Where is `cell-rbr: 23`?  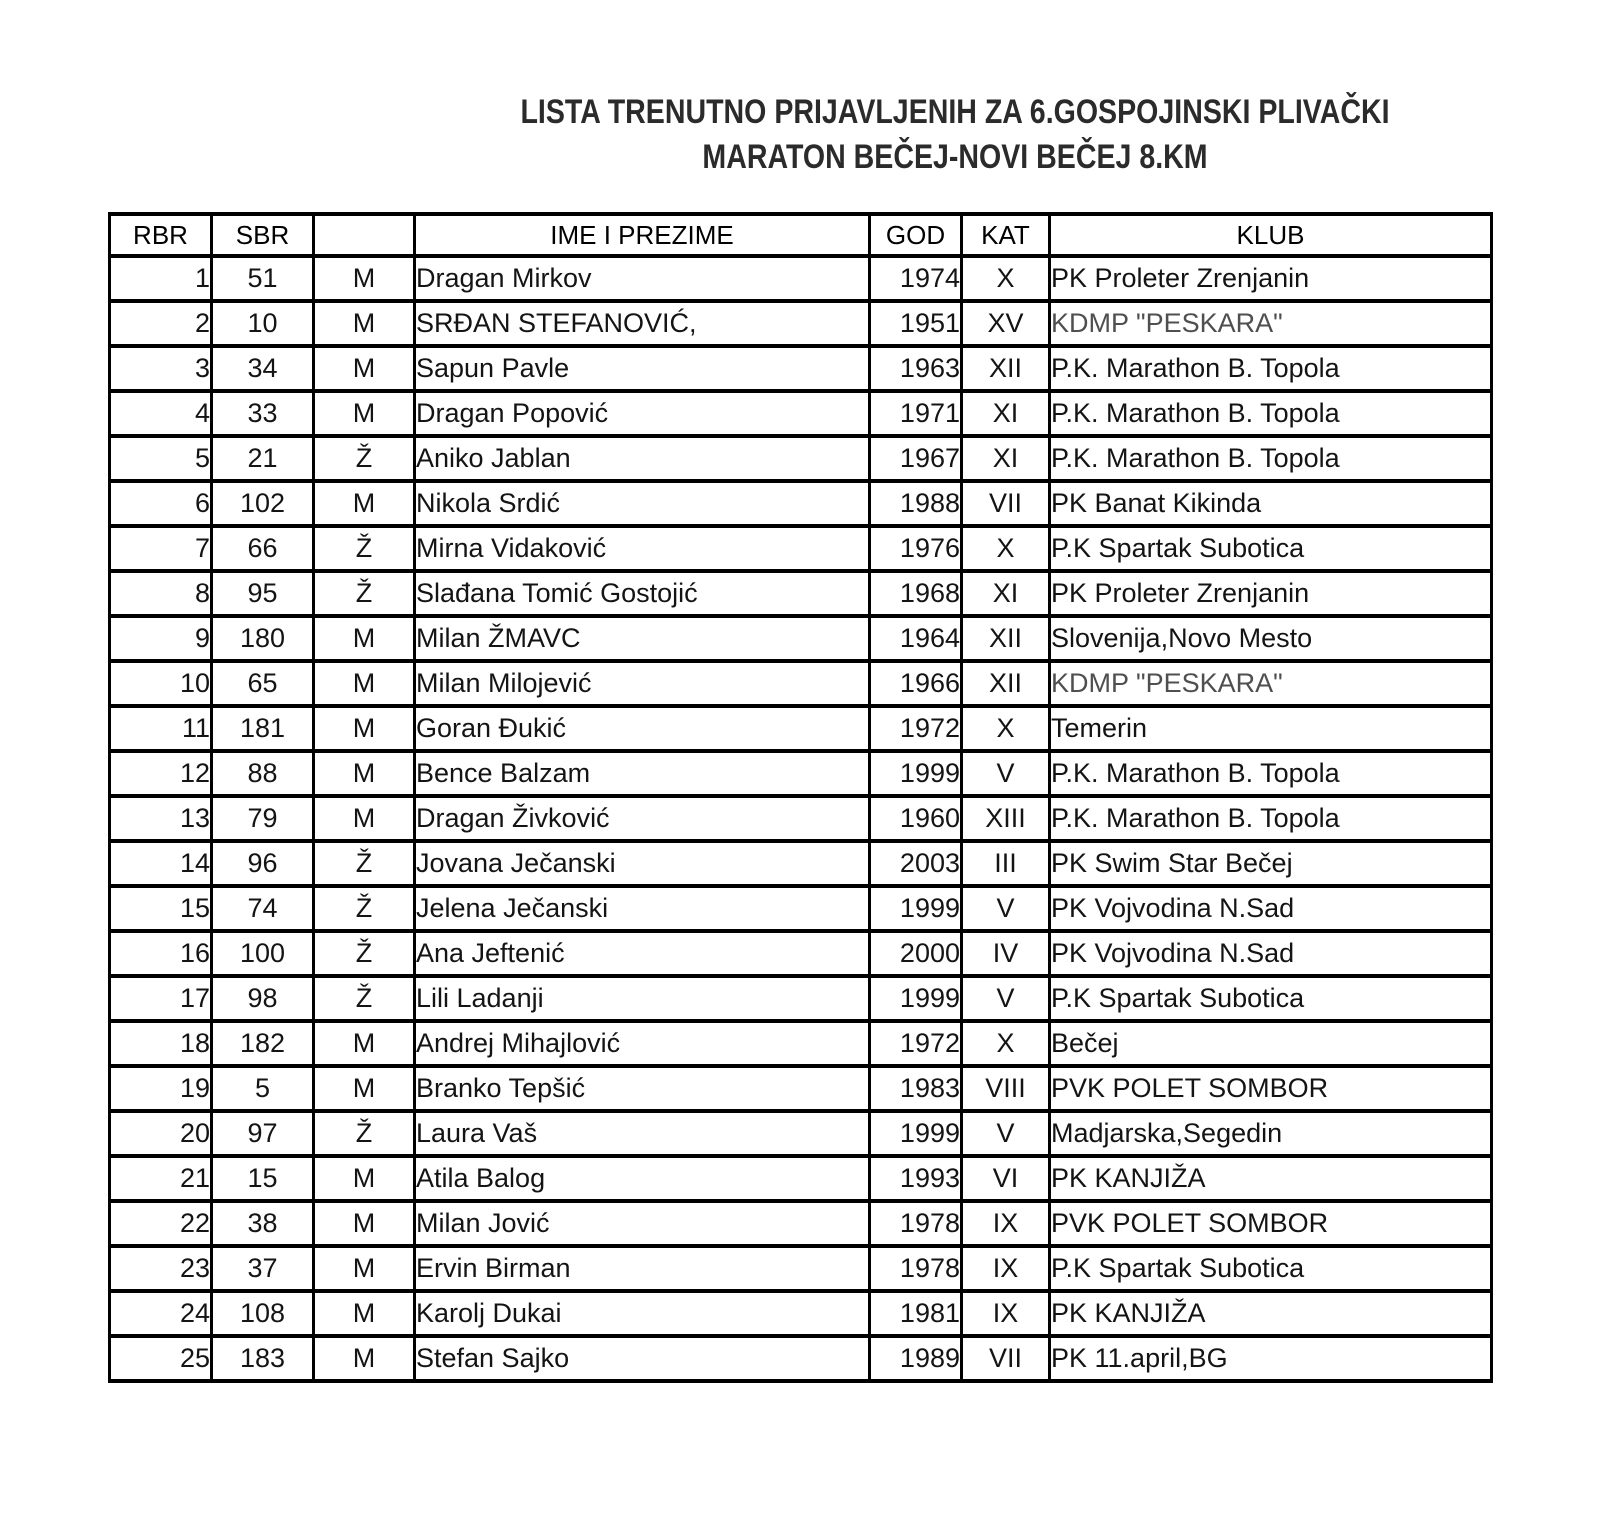 cell-rbr: 23 is located at coordinates (160, 1268).